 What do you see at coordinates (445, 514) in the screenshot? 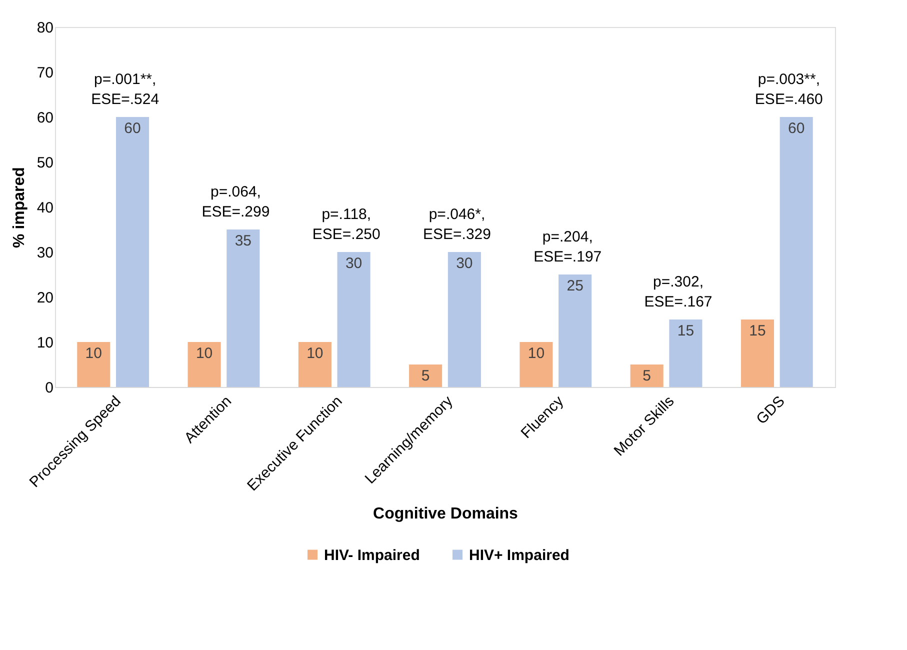
I see `x-axis-title: Cognitive Domains` at bounding box center [445, 514].